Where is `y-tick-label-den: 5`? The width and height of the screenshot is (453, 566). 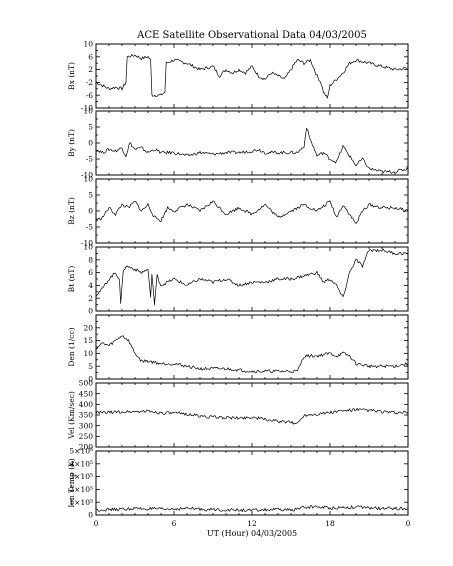 y-tick-label-den: 5 is located at coordinates (90, 366).